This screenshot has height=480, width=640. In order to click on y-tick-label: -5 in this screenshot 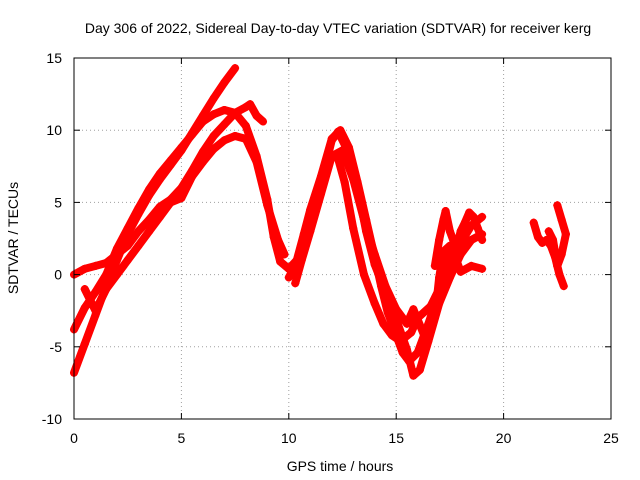, I will do `click(56, 347)`.